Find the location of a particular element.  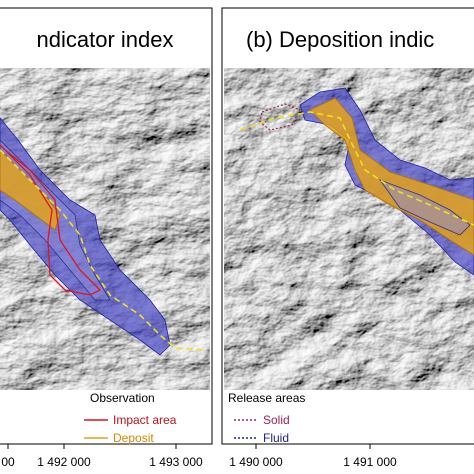

x-label: 1 492 000 is located at coordinates (64, 462).